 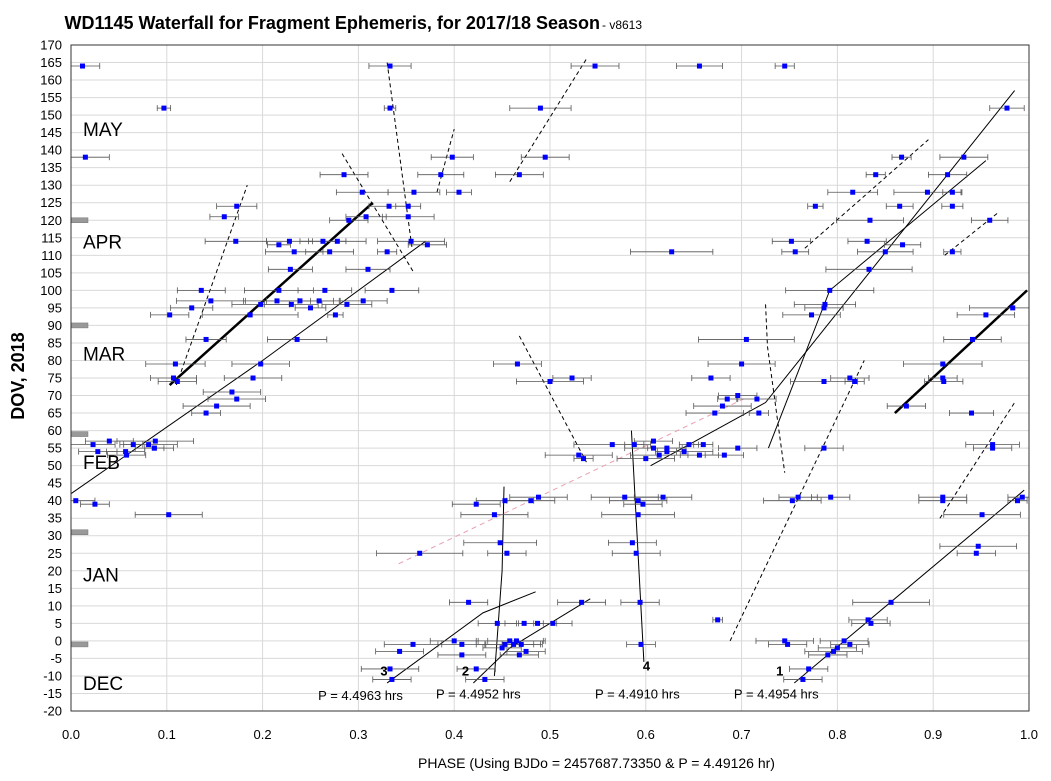 What do you see at coordinates (55, 307) in the screenshot?
I see `y-tick-label: 95` at bounding box center [55, 307].